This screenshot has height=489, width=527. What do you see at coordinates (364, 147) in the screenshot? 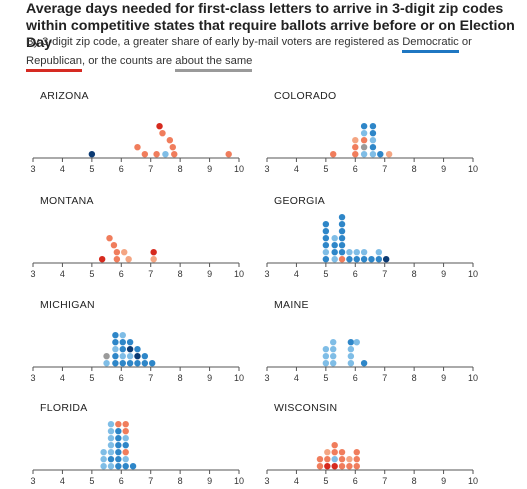
I see `colorado-dot-same` at bounding box center [364, 147].